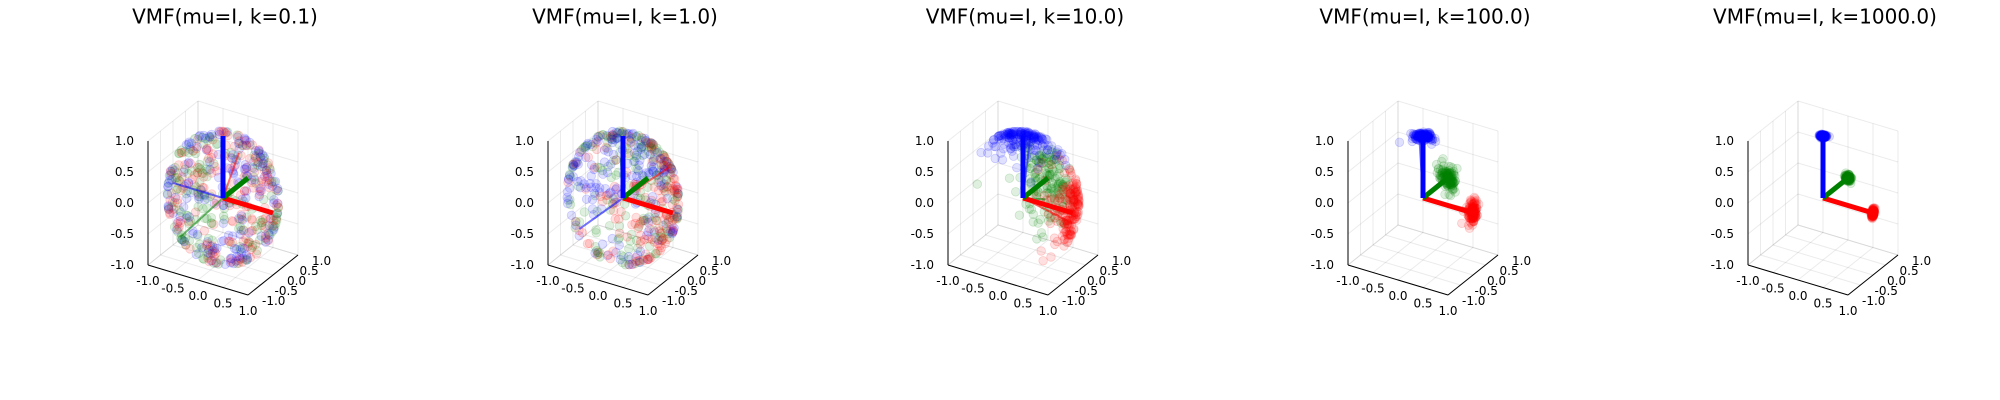 The width and height of the screenshot is (2000, 400). Describe the element at coordinates (1439, 180) in the screenshot. I see `scatter-points` at that location.